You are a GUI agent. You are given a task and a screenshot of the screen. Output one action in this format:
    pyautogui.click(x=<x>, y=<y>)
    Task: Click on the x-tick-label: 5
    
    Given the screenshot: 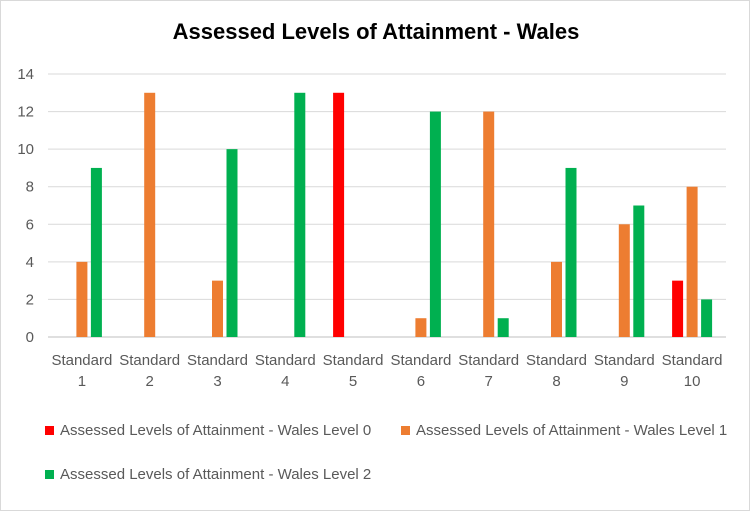 What is the action you would take?
    pyautogui.click(x=353, y=381)
    